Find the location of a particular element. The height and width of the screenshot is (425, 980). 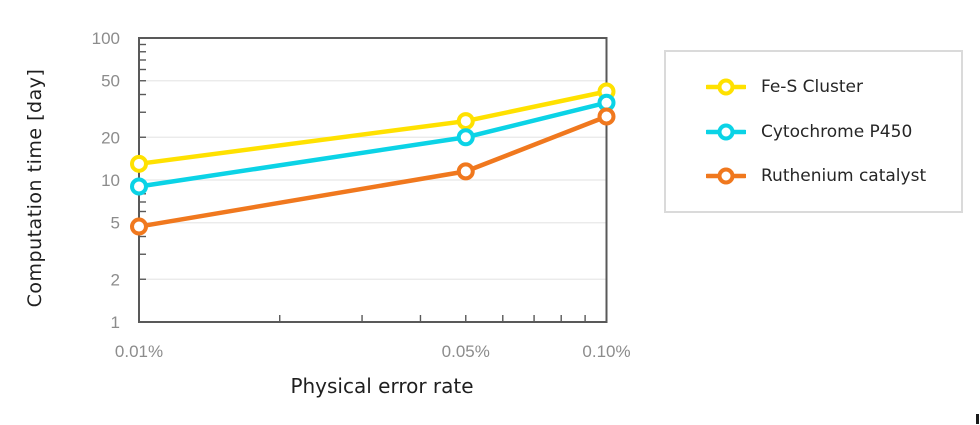

x-axis-title: Physical error rate is located at coordinates (382, 386).